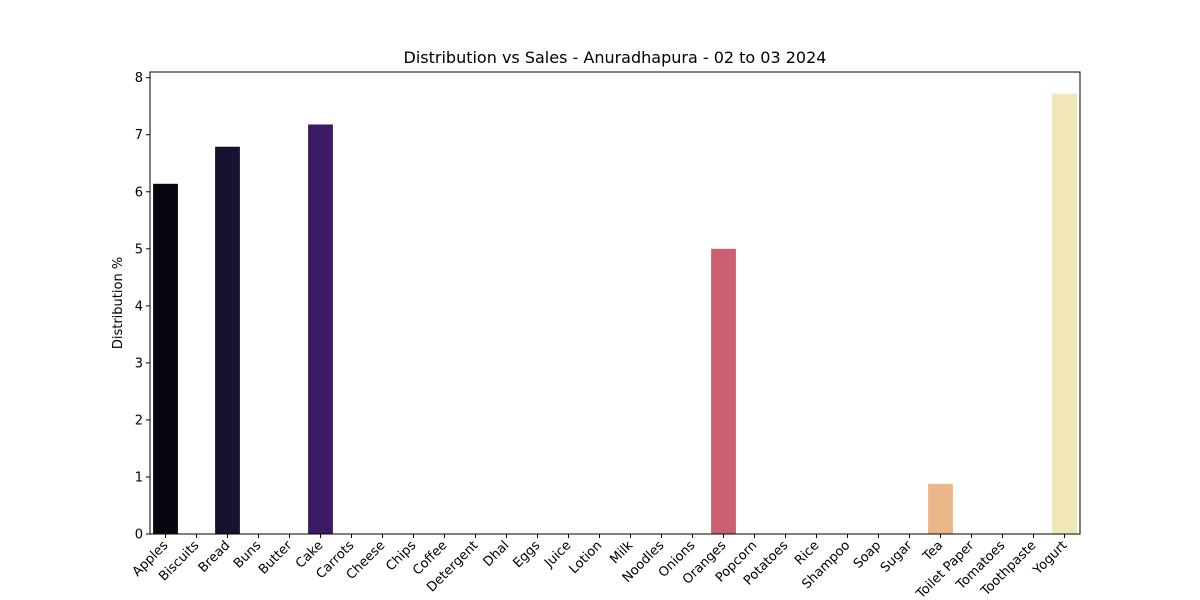 This screenshot has height=600, width=1200. I want to click on x-tick-label: Eggs, so click(526, 554).